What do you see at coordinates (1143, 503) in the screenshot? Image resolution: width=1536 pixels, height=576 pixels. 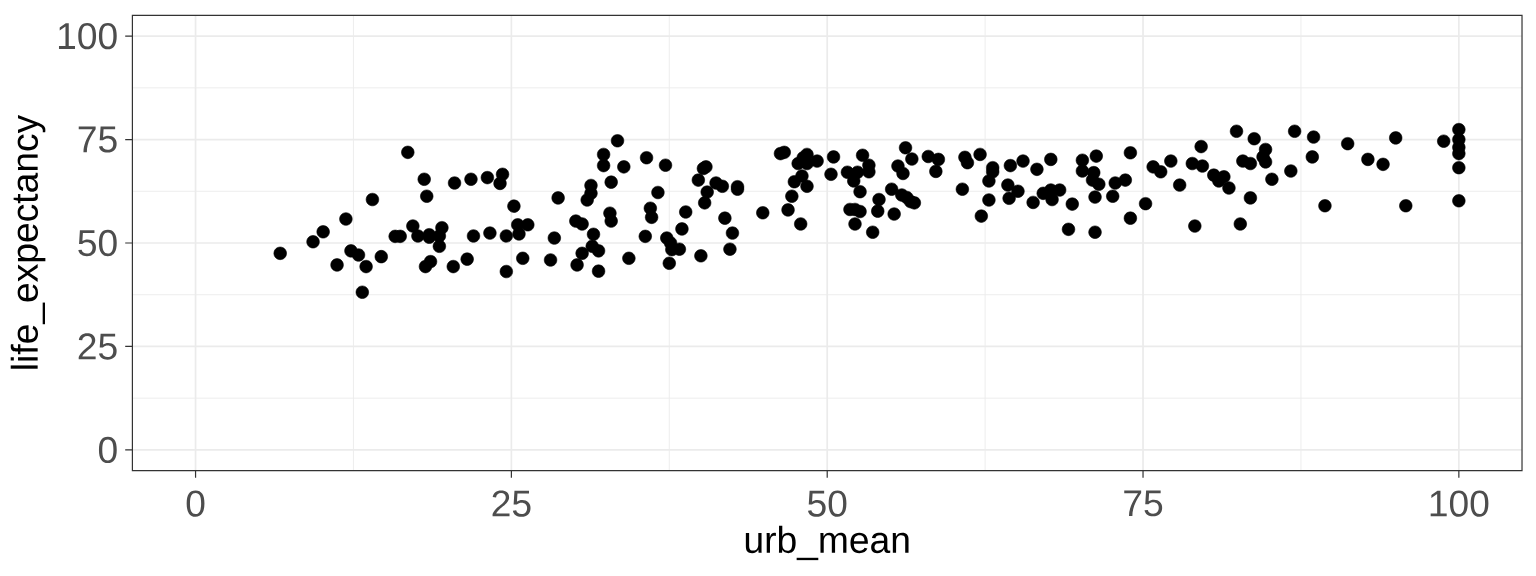 I see `x-tick-label: 75` at bounding box center [1143, 503].